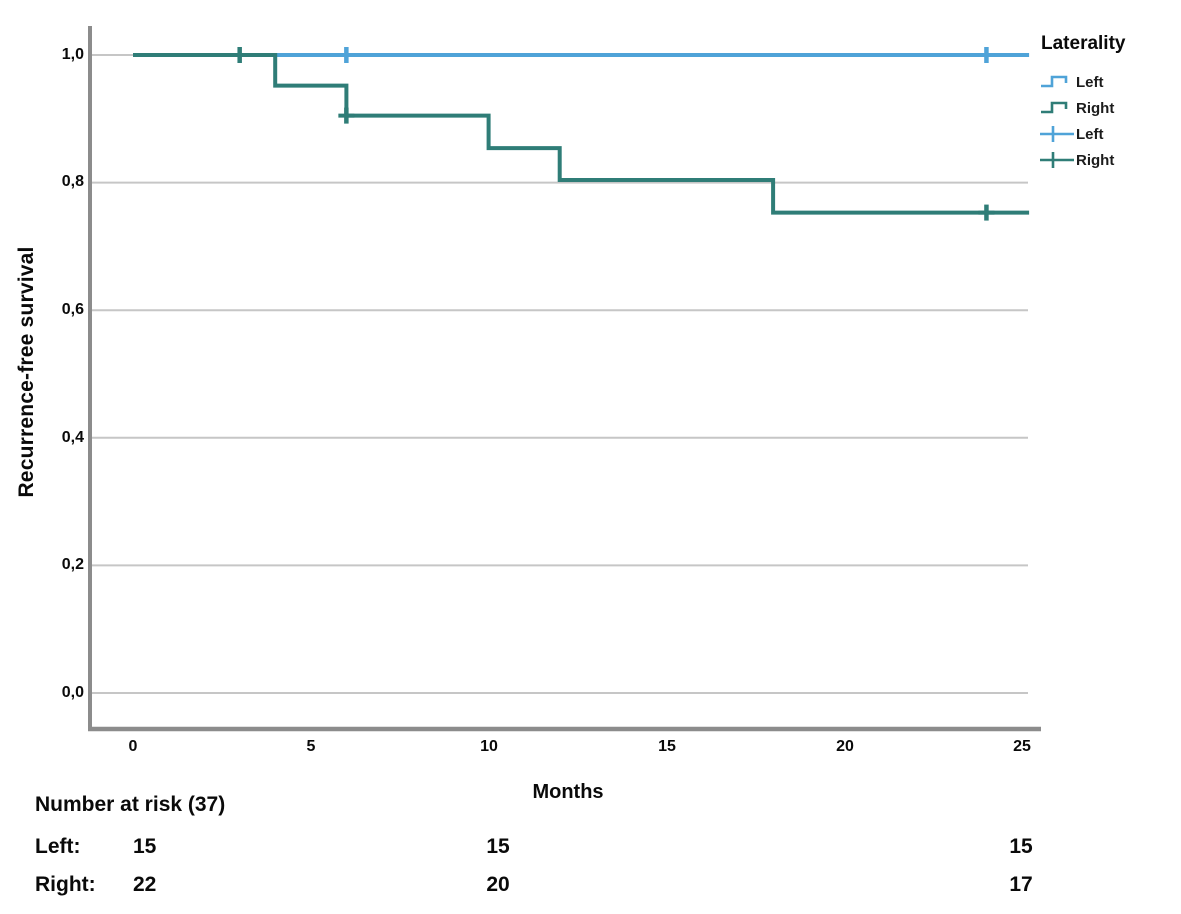 The height and width of the screenshot is (914, 1181). I want to click on survival-curve-right, so click(581, 134).